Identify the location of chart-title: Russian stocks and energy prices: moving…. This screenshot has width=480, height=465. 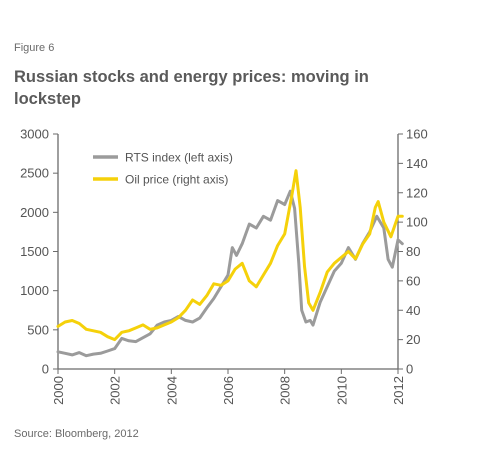
(191, 88).